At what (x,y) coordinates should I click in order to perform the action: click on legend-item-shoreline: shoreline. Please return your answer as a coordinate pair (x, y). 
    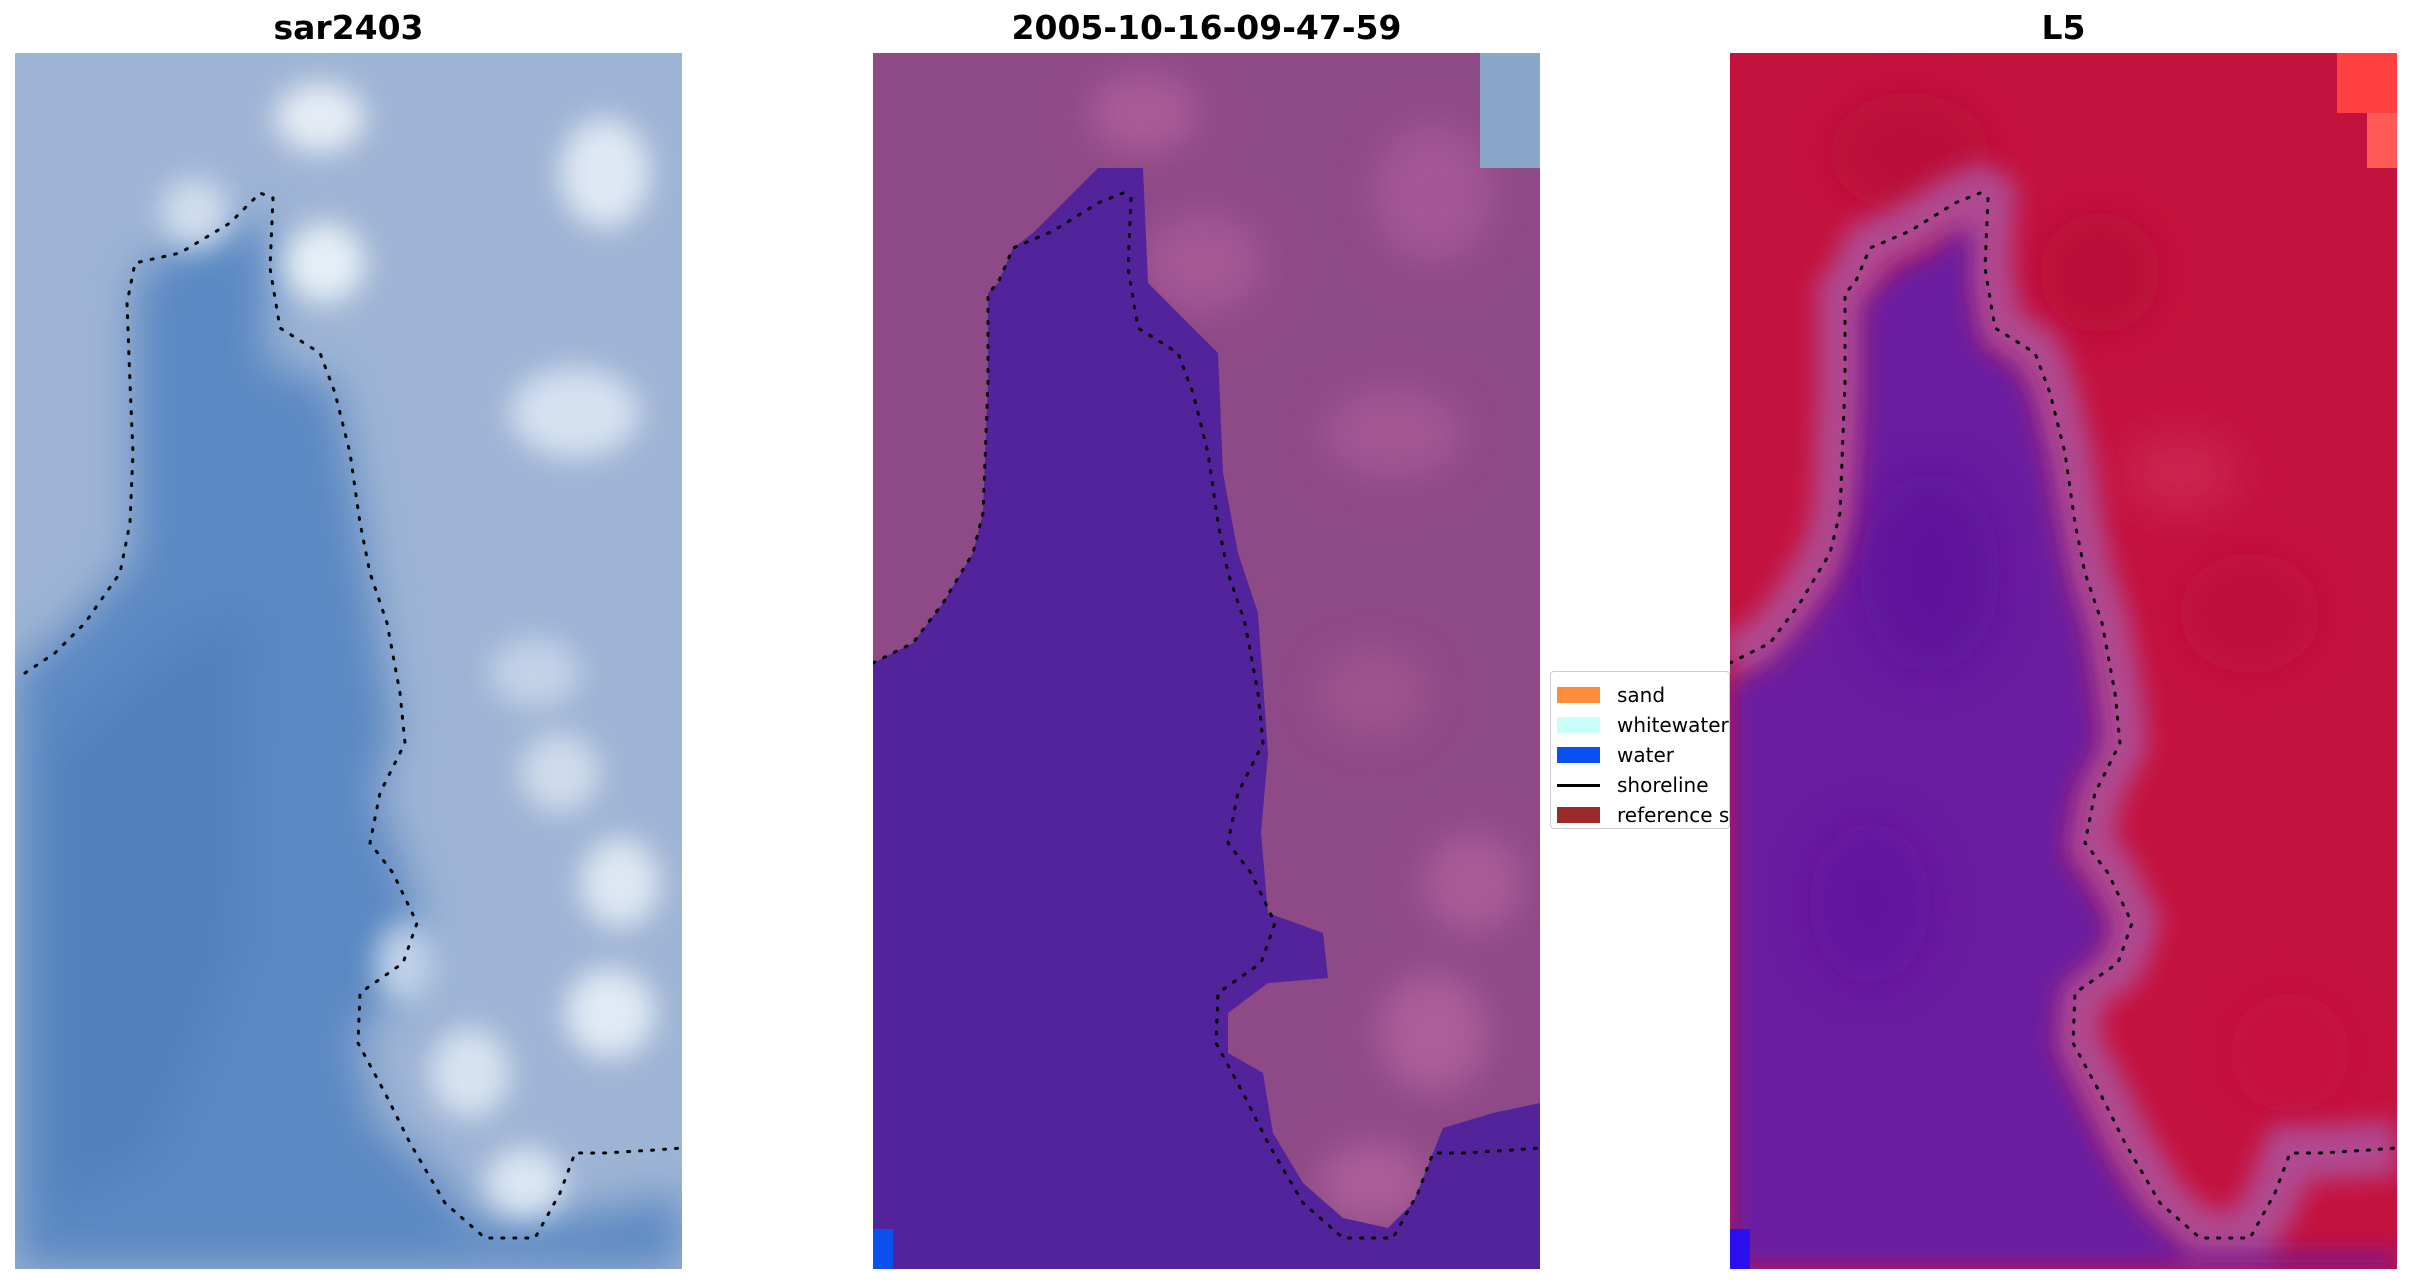
    Looking at the image, I should click on (1640, 785).